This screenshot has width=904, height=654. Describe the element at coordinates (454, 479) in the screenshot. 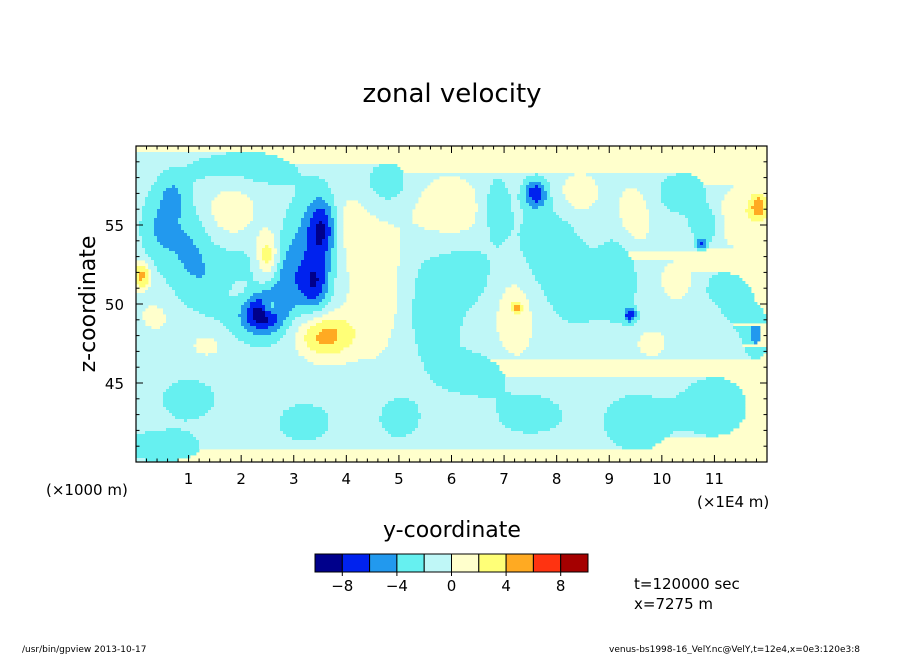

I see `x-tick-labels: 1 2 3 4 5 6 7 8 9 10 11` at that location.